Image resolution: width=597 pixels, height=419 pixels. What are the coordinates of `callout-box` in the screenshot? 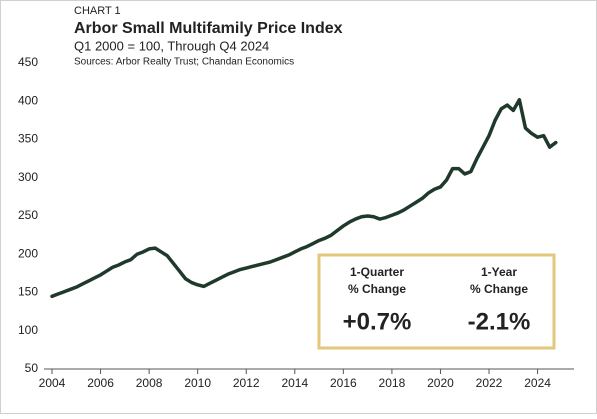 It's located at (436, 301).